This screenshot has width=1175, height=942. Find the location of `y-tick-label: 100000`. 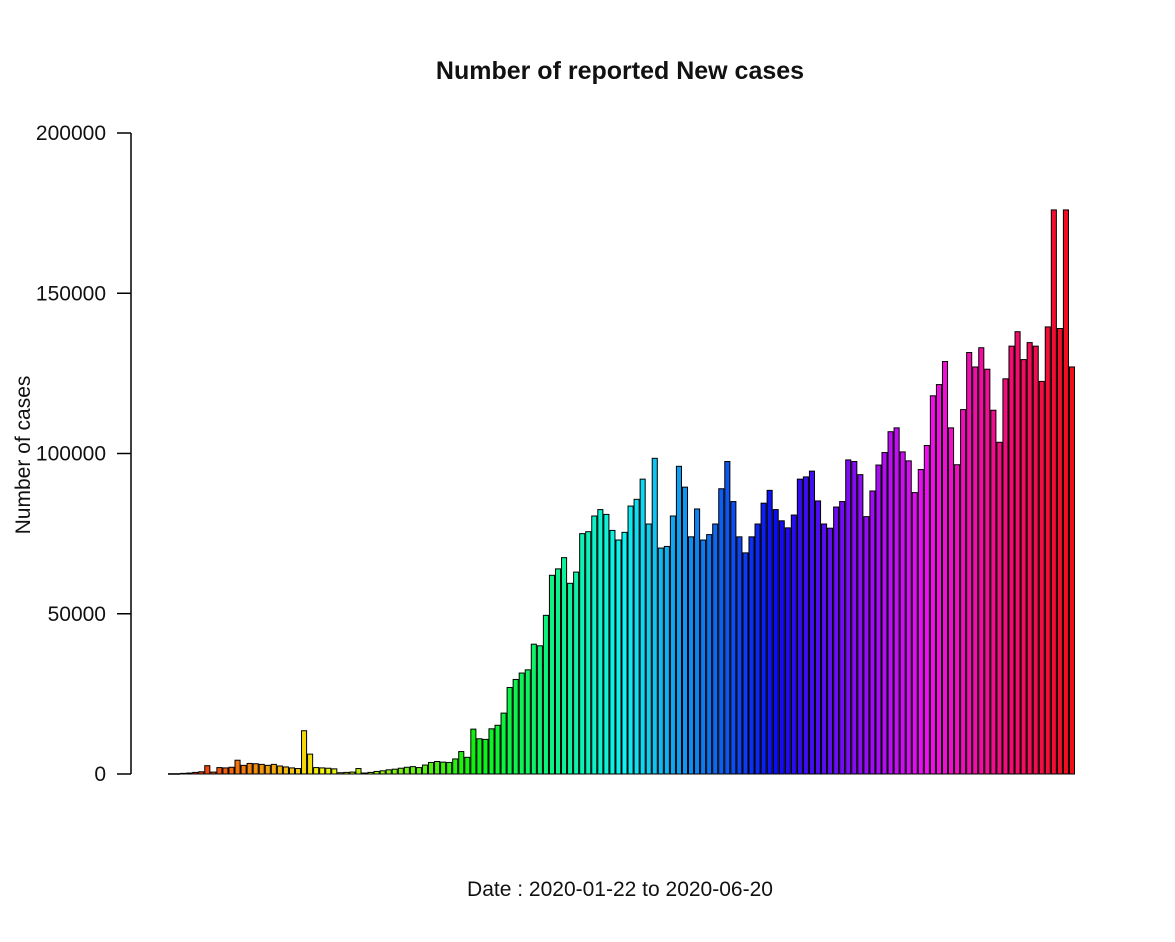

y-tick-label: 100000 is located at coordinates (71, 454).